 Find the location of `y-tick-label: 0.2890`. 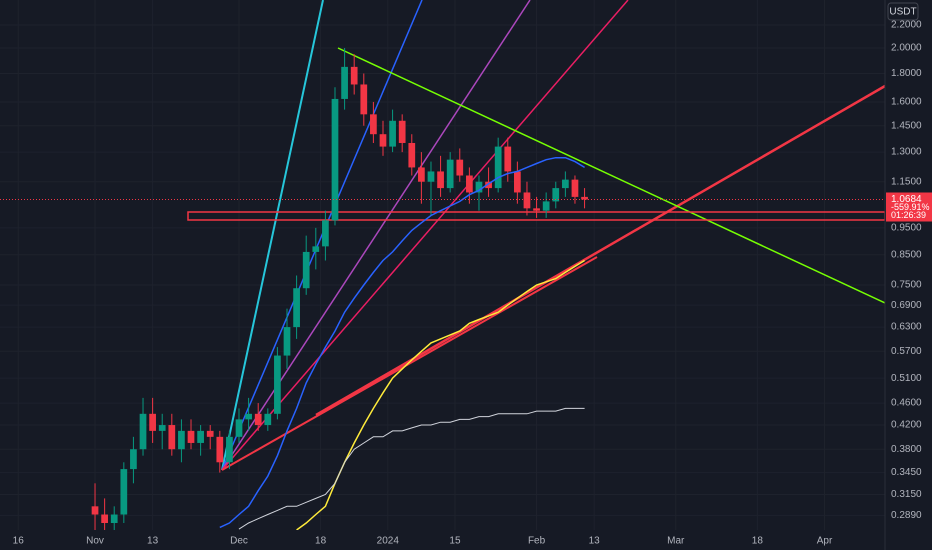

y-tick-label: 0.2890 is located at coordinates (906, 515).